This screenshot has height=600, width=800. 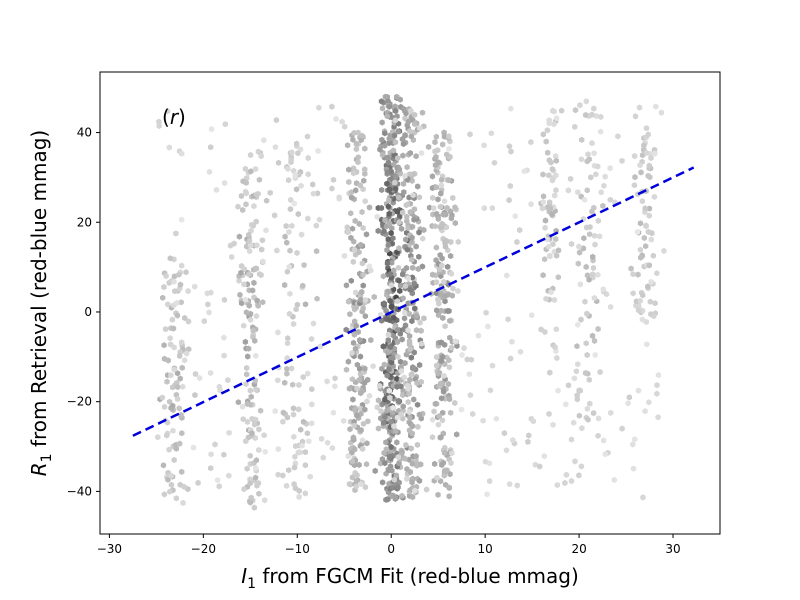 What do you see at coordinates (84, 133) in the screenshot?
I see `y-tick-label: 40` at bounding box center [84, 133].